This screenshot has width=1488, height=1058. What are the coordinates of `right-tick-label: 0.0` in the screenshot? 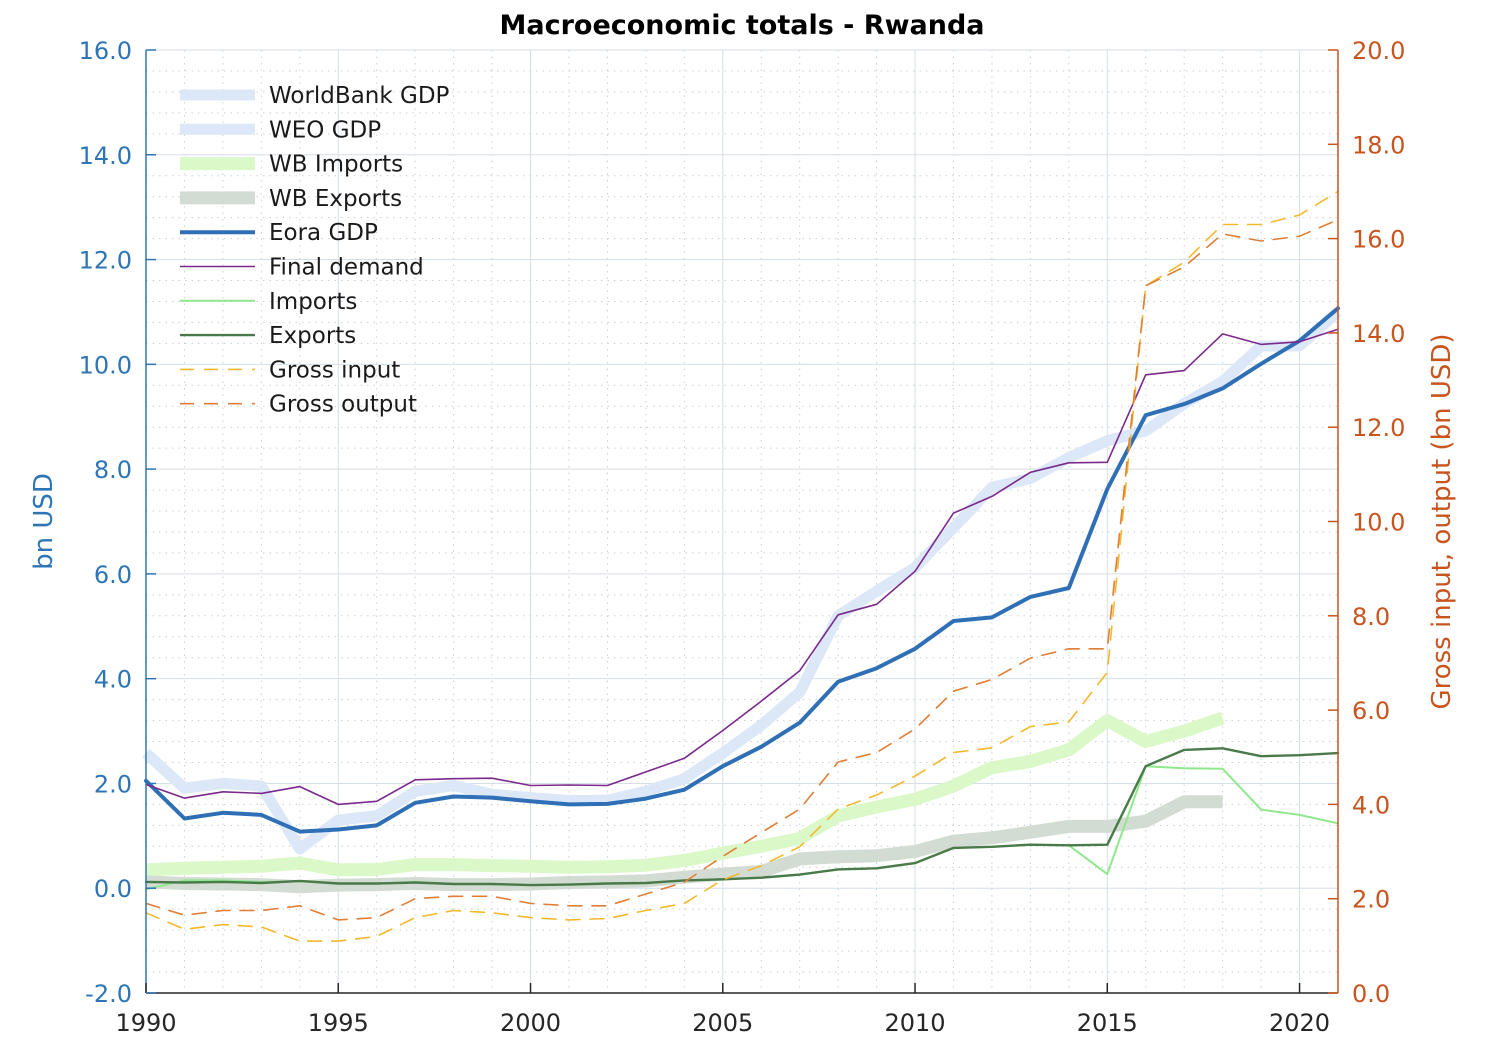 It's located at (1371, 994).